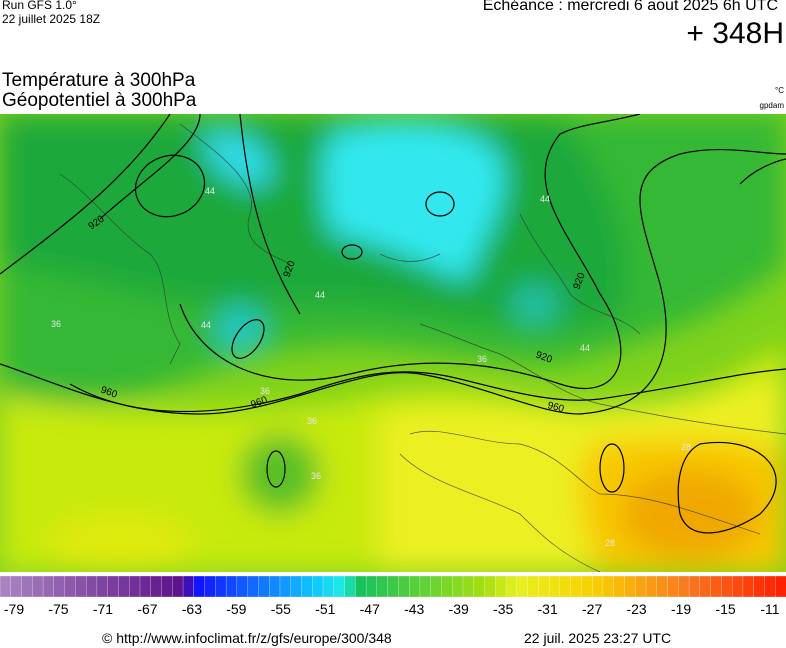 The width and height of the screenshot is (786, 648). I want to click on colorbar-tick-label: -63, so click(192, 609).